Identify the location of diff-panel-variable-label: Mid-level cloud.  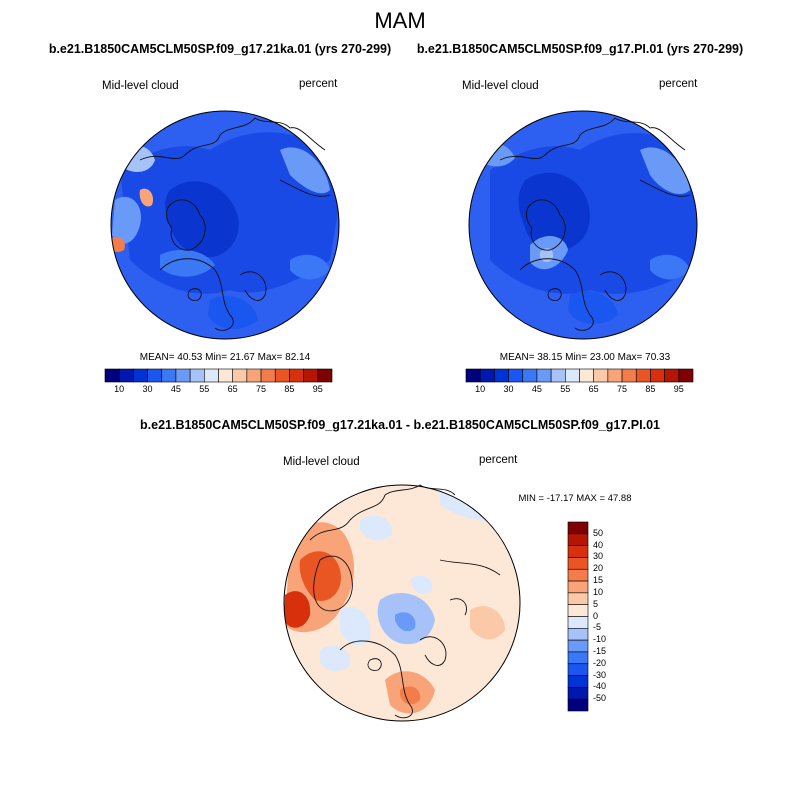
(321, 462).